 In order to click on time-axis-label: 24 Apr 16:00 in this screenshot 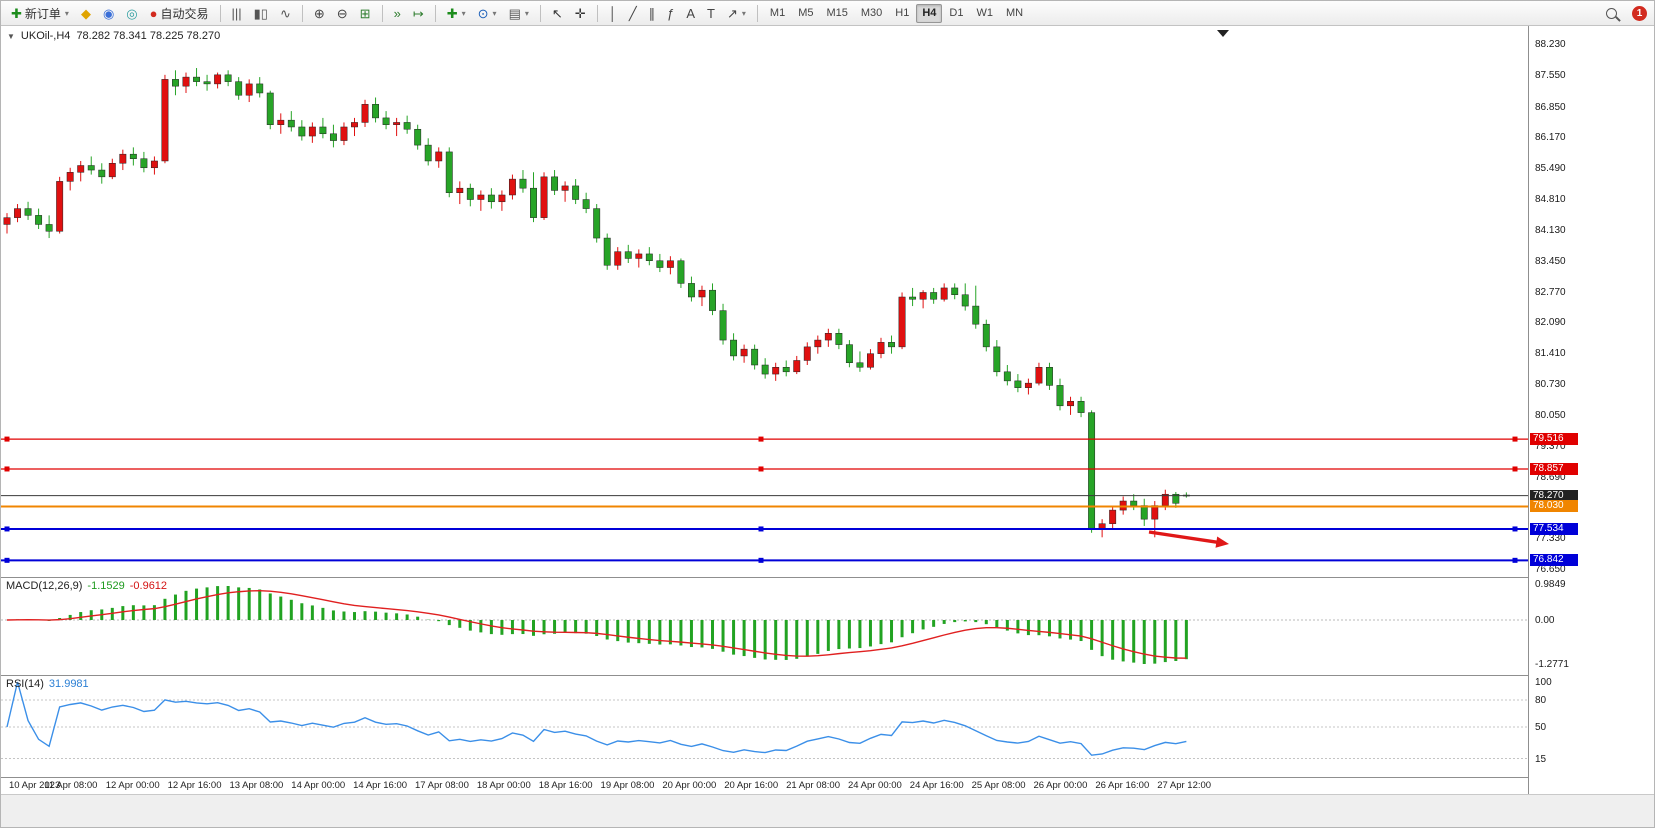, I will do `click(936, 785)`.